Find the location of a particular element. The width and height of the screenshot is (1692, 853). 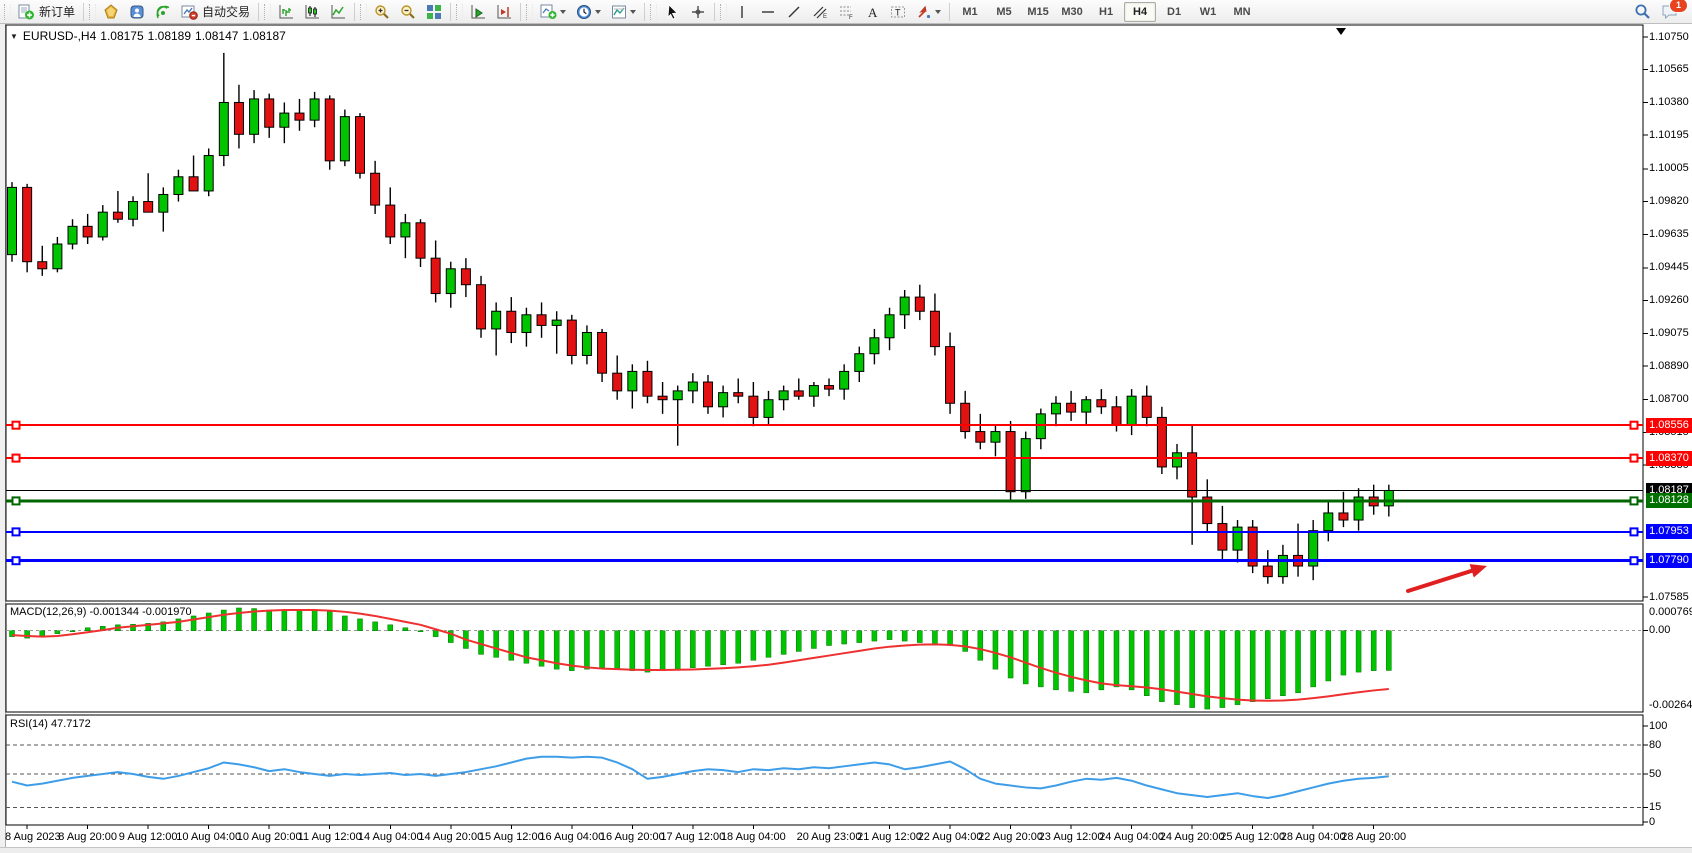

cursor-icon is located at coordinates (672, 11).